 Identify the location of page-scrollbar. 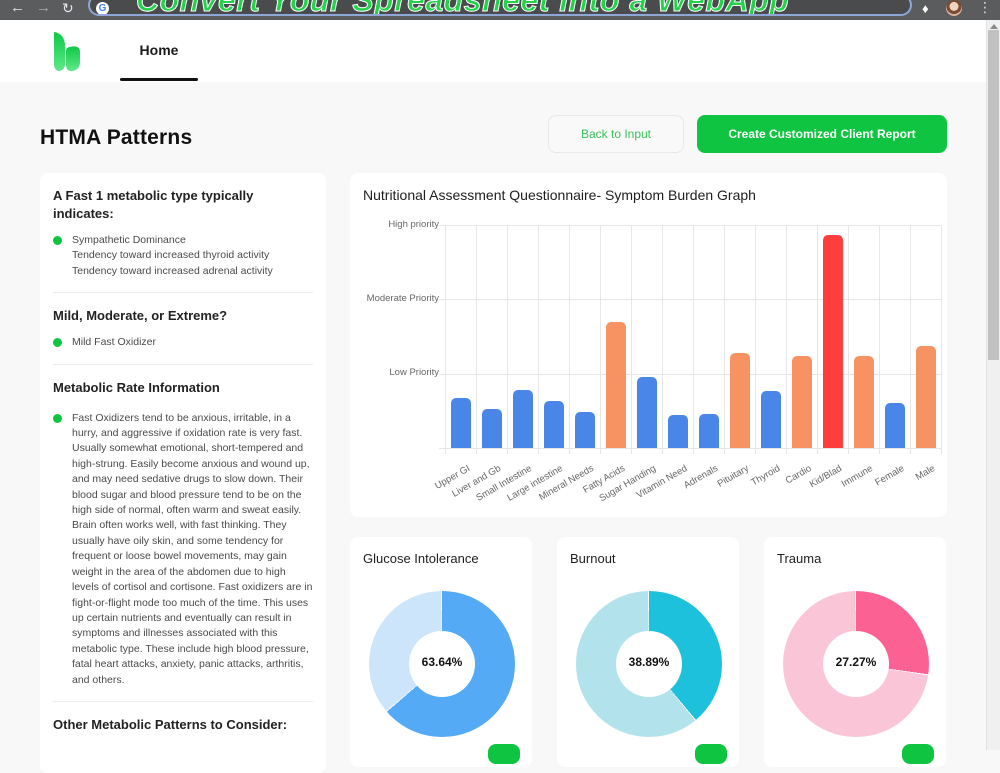
(993, 385).